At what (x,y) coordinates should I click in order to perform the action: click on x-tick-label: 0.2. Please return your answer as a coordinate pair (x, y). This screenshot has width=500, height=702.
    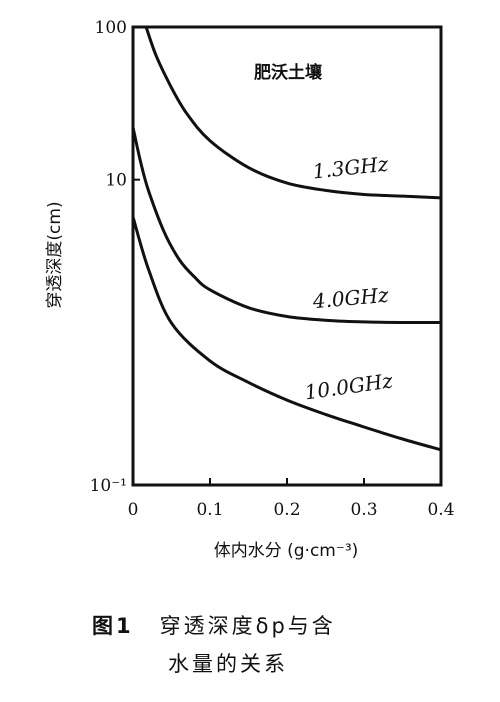
    Looking at the image, I should click on (286, 510).